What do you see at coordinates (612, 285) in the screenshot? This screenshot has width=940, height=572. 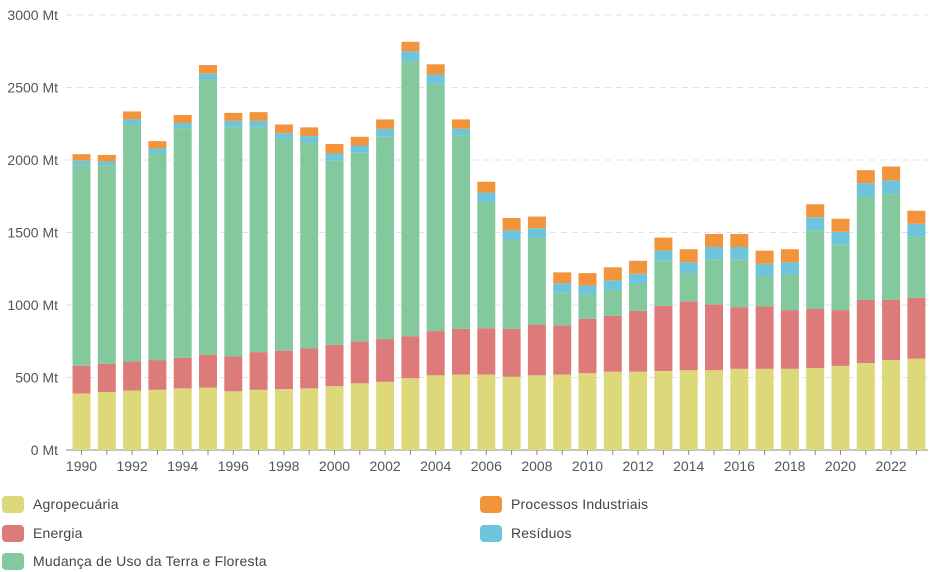 I see `bar-residuos-2011` at bounding box center [612, 285].